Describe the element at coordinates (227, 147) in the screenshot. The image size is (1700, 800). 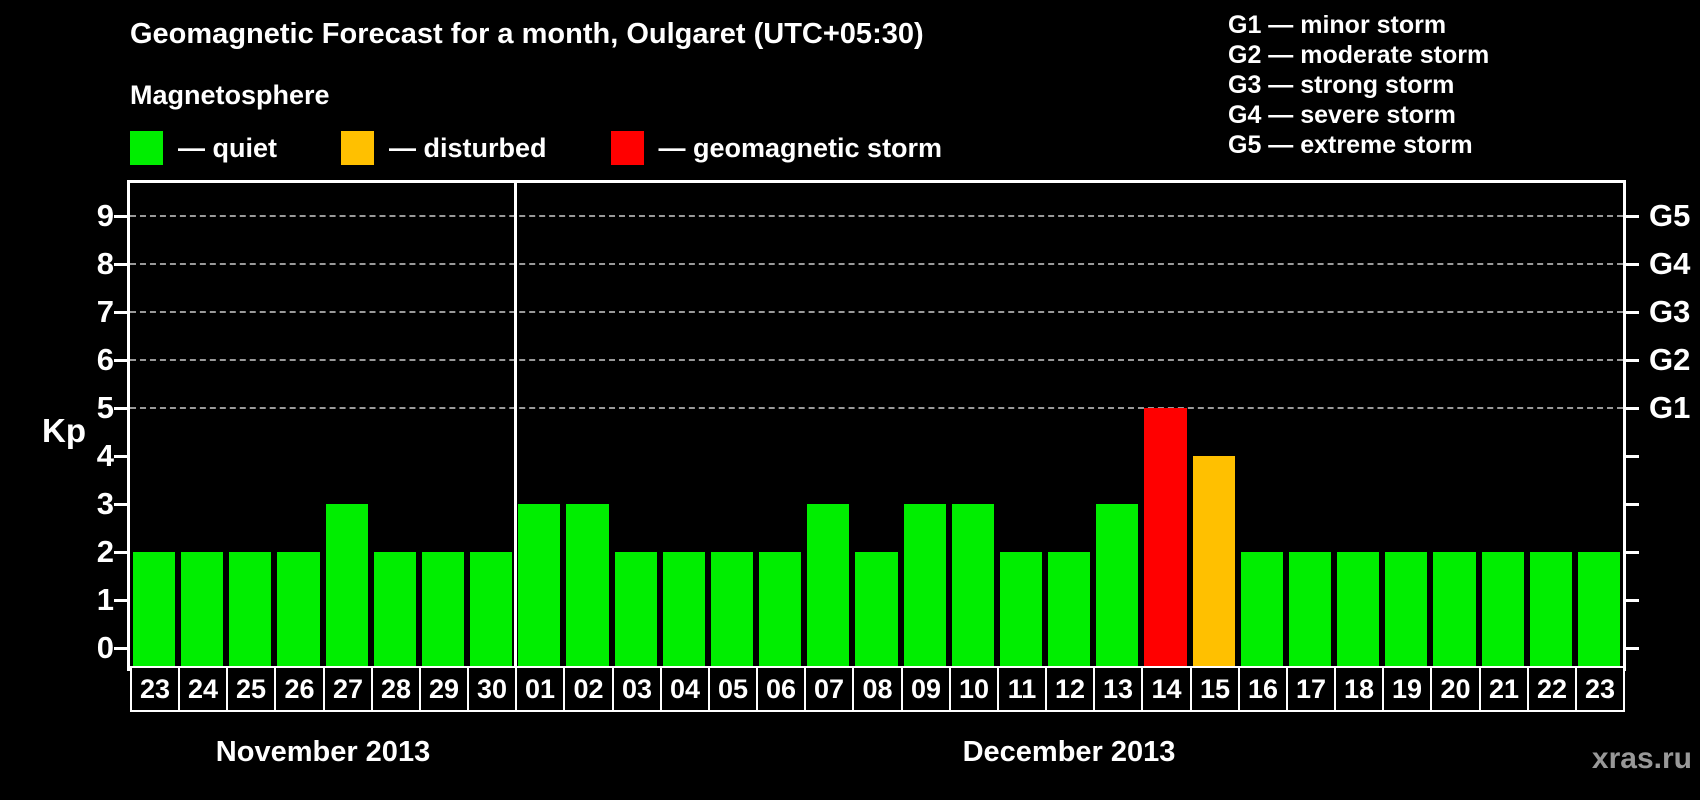
I see `legend-label-quiet: — quiet` at that location.